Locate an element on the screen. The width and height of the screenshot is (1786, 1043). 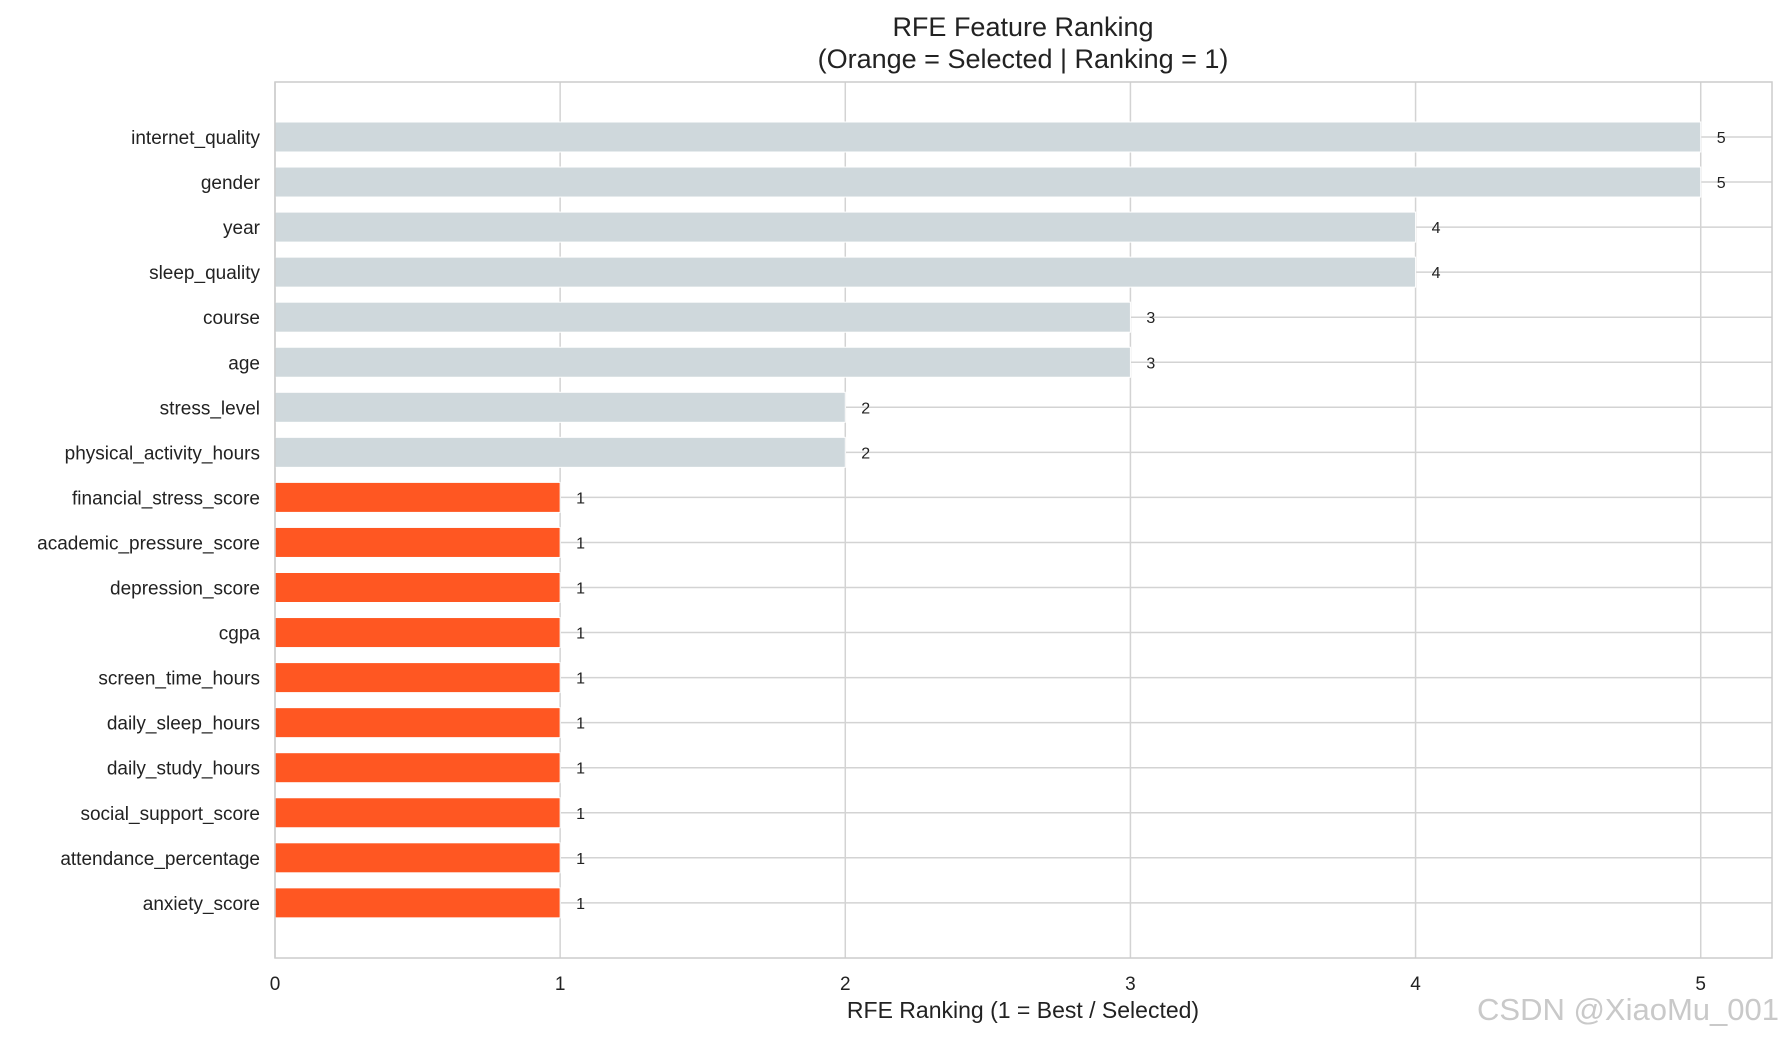
y-tick-label: daily_sleep_hours is located at coordinates (183, 724).